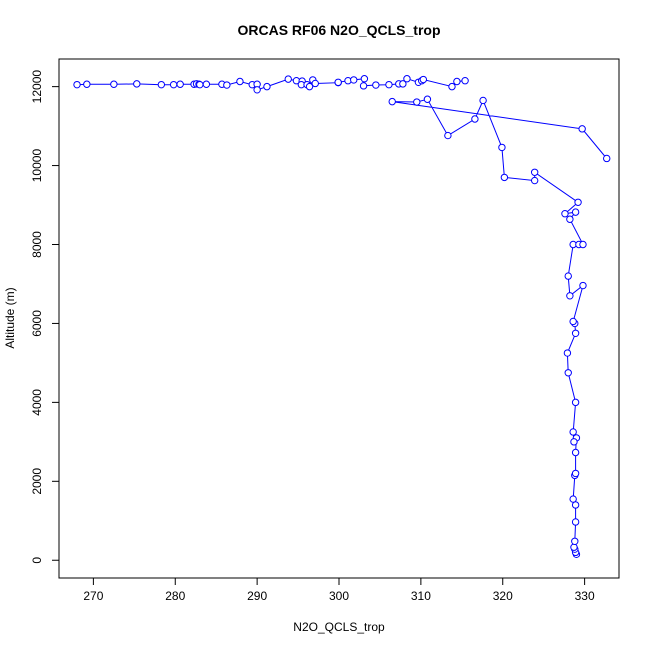  Describe the element at coordinates (503, 596) in the screenshot. I see `x-tick-label: 320` at that location.